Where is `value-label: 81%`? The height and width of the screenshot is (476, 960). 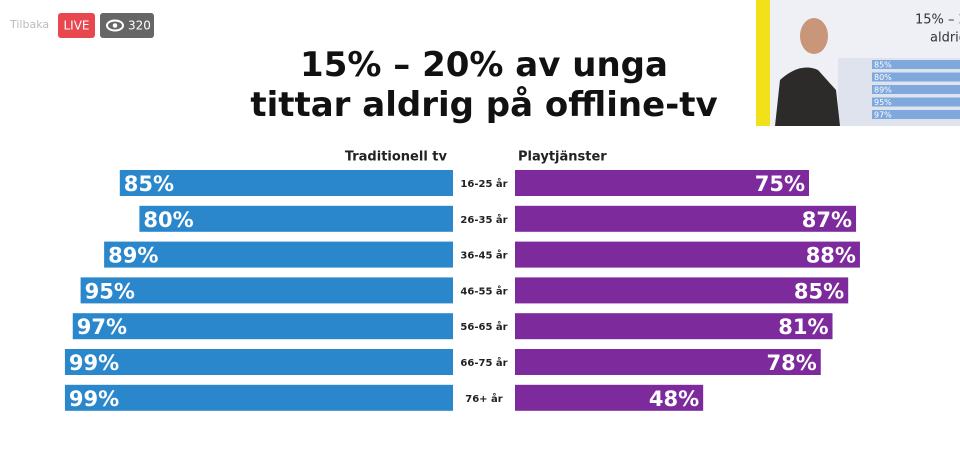
value-label: 81% is located at coordinates (803, 327).